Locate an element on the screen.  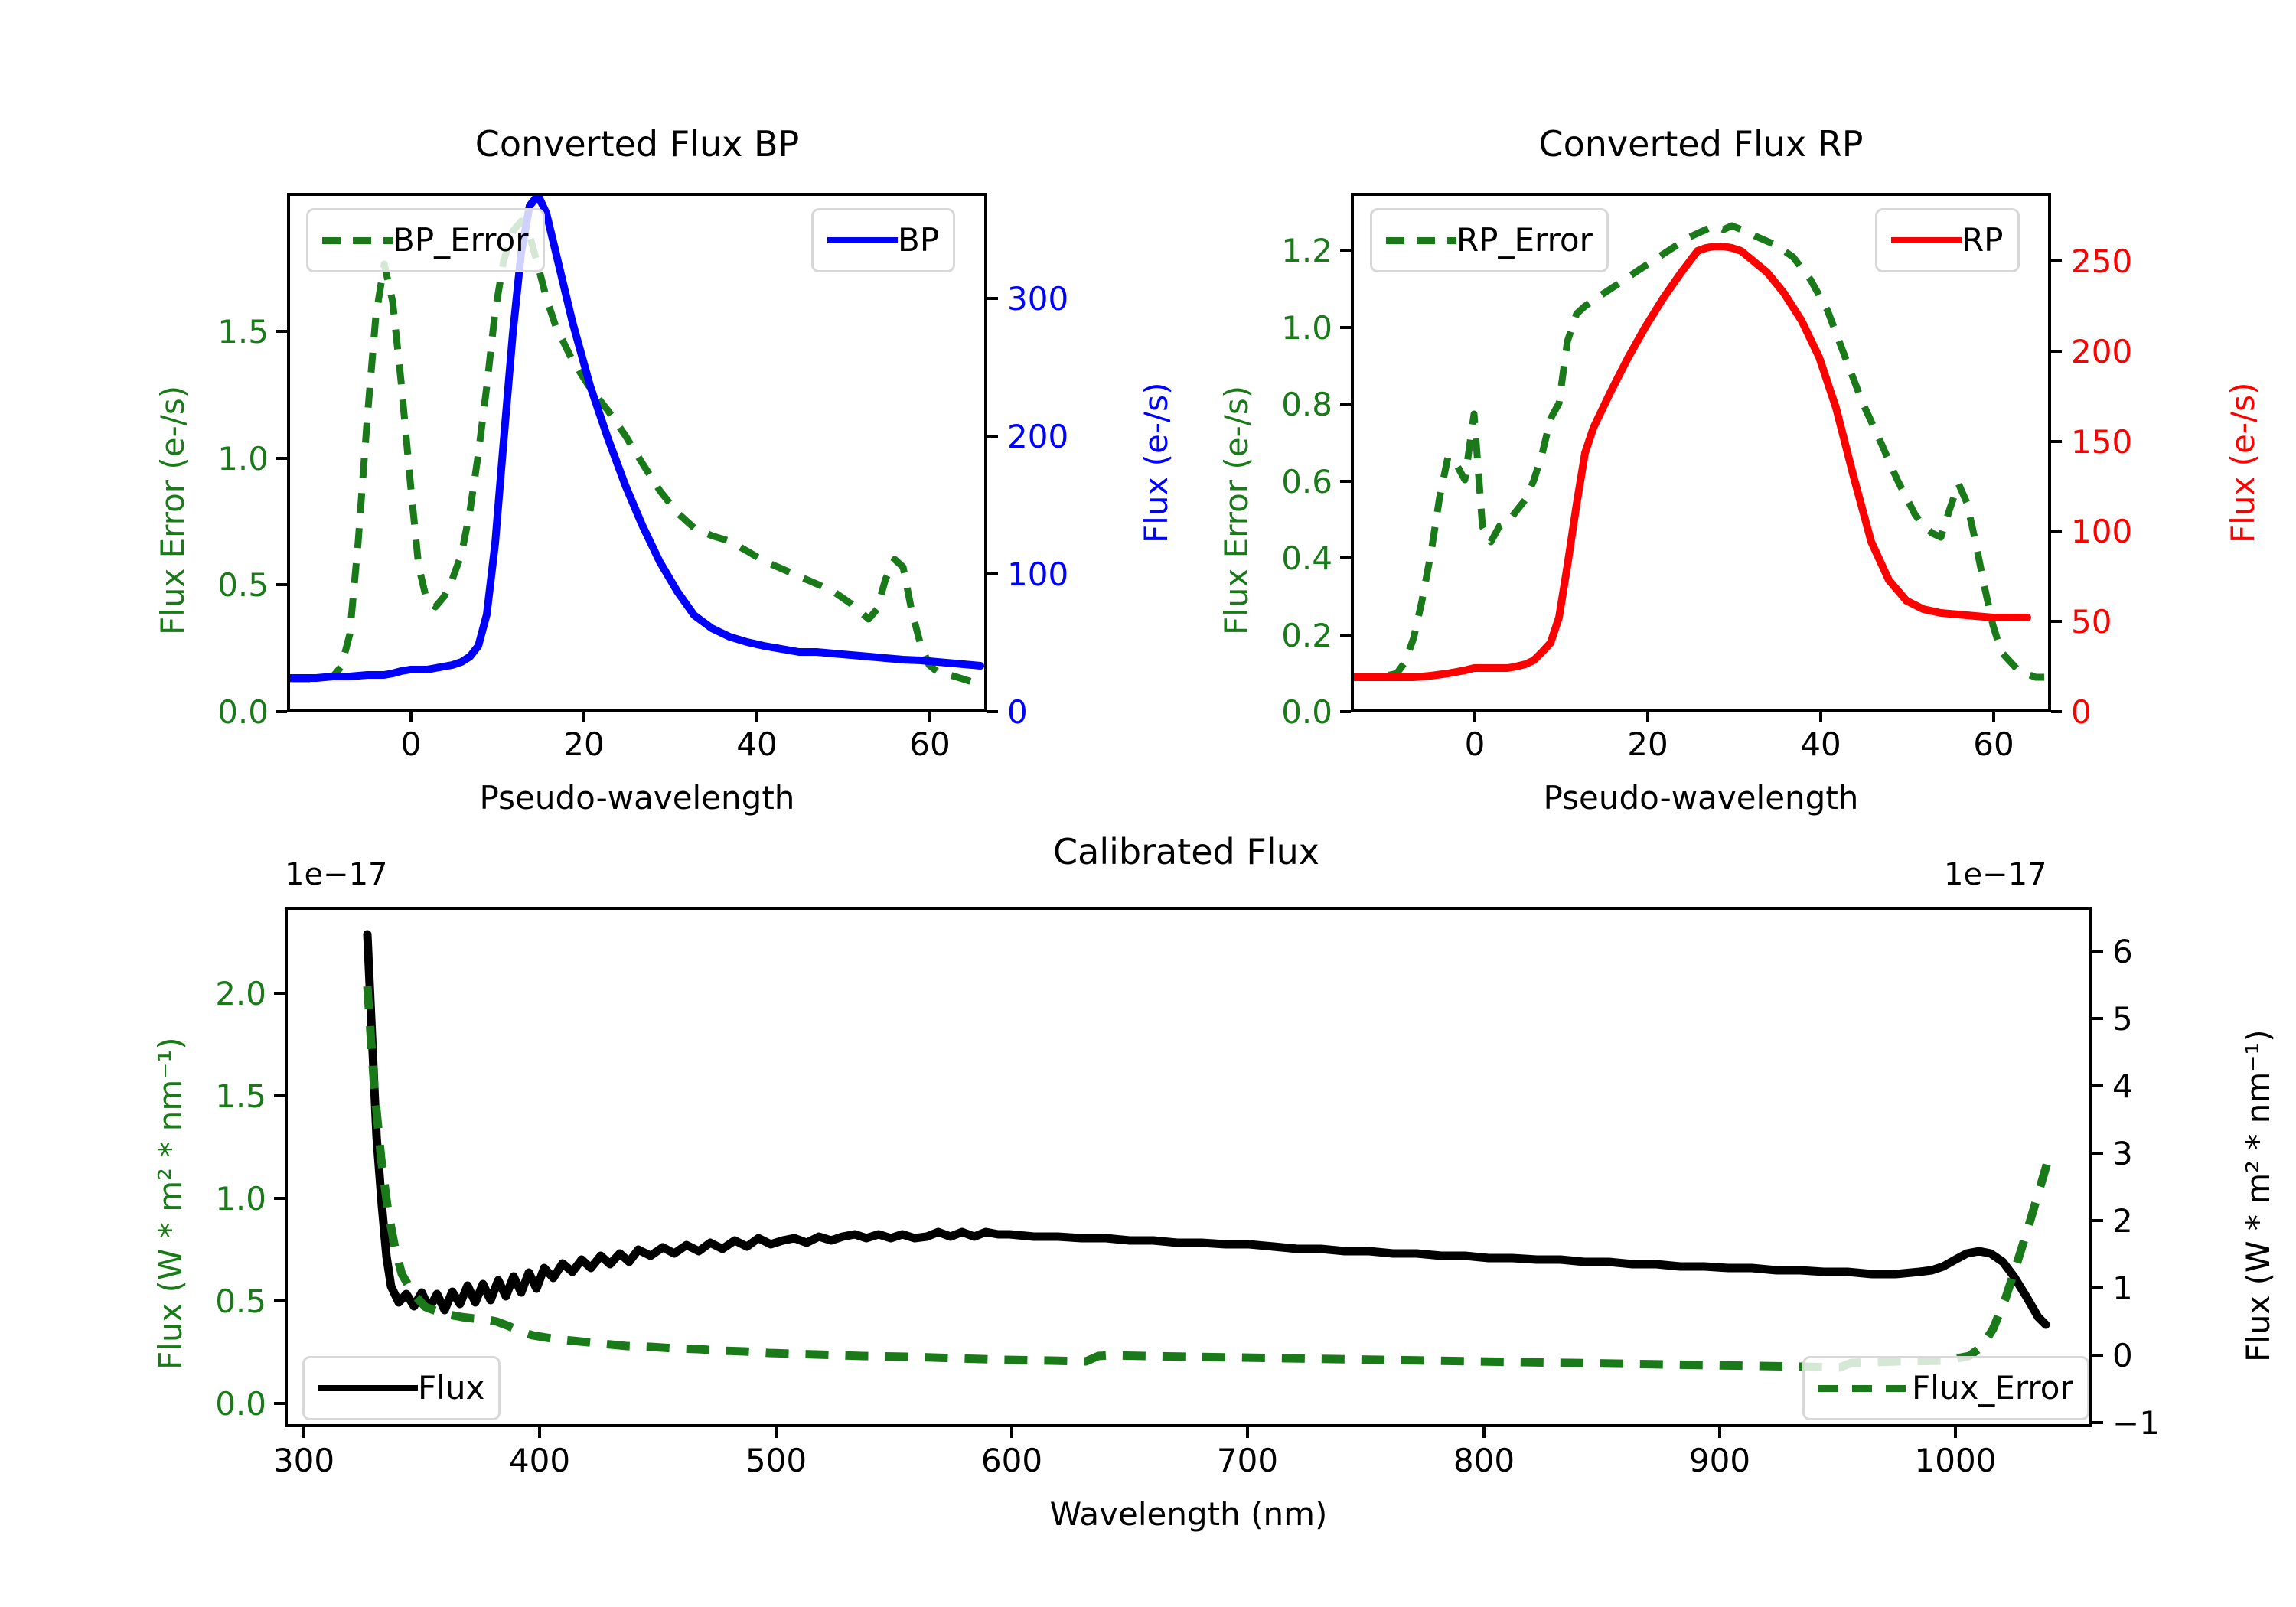
rp-right-ticklabel-2: 100 is located at coordinates (2102, 531).